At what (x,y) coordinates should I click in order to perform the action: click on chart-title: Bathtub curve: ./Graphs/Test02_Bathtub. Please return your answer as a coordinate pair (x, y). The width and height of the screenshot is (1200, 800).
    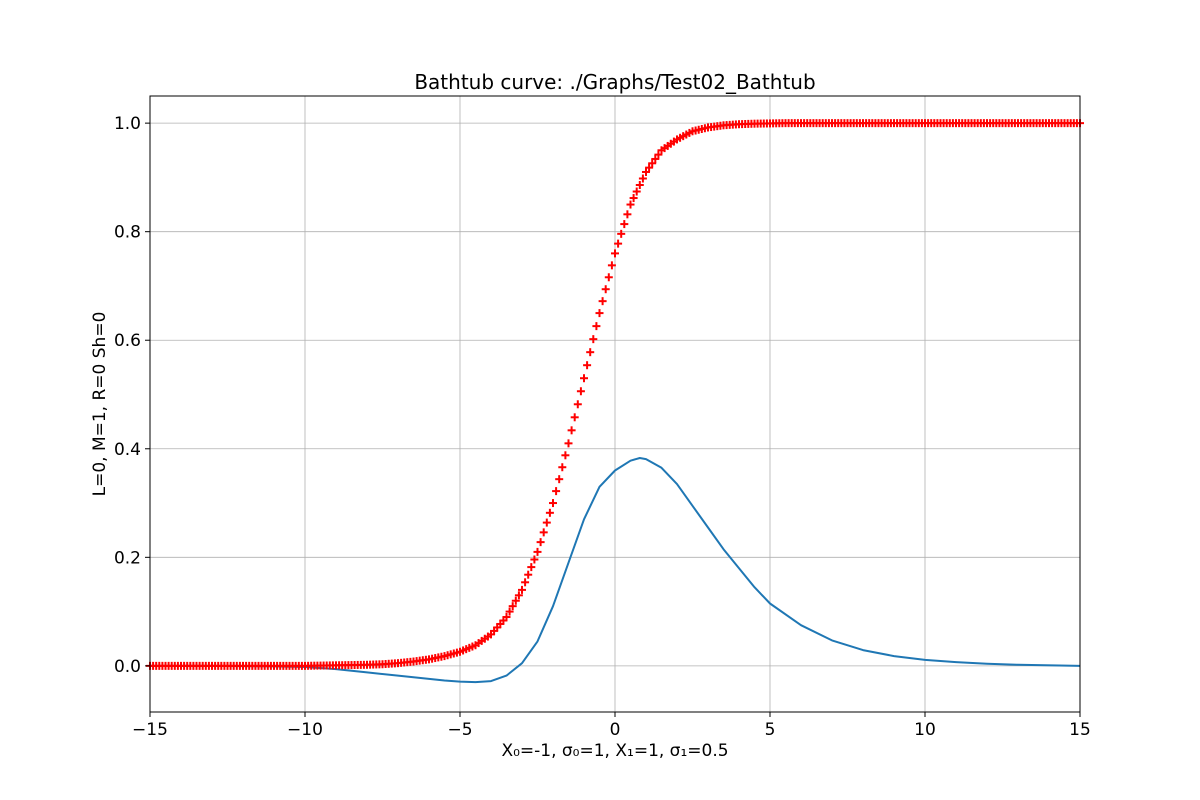
    Looking at the image, I should click on (614, 82).